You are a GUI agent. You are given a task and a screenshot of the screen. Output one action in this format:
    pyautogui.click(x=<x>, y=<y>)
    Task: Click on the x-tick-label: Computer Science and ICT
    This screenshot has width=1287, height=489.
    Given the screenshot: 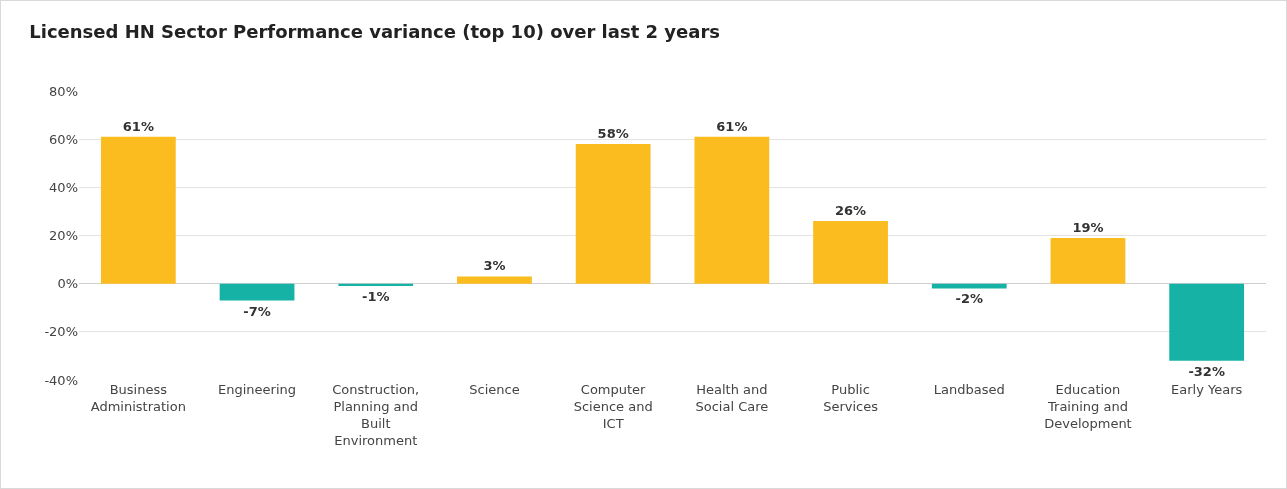 What is the action you would take?
    pyautogui.click(x=613, y=406)
    